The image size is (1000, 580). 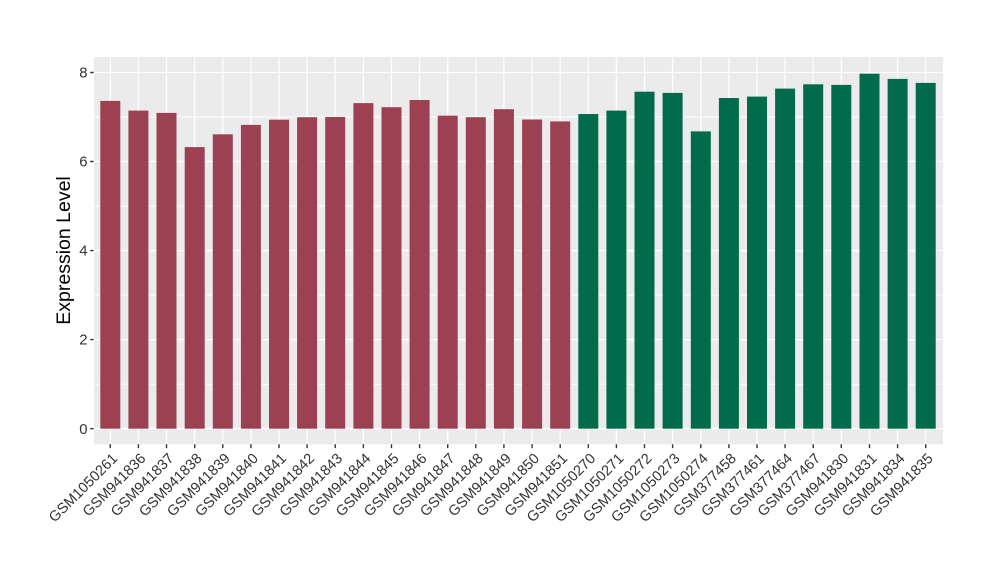 What do you see at coordinates (83, 430) in the screenshot?
I see `svg-text: 0` at bounding box center [83, 430].